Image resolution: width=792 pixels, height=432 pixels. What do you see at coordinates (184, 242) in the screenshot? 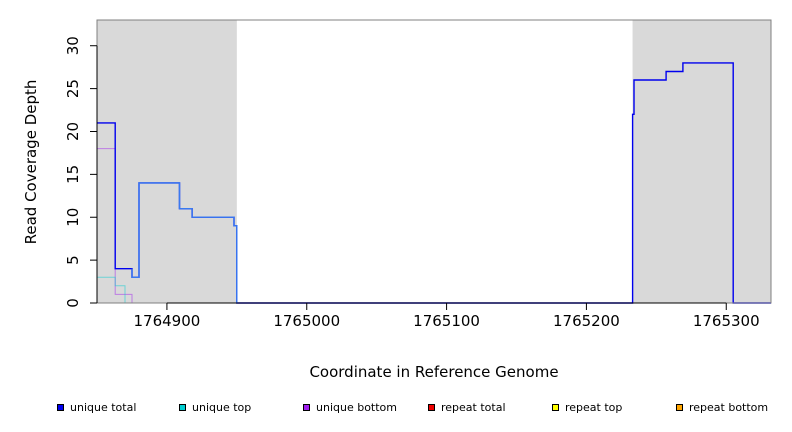
I see `series-line-overlay` at bounding box center [184, 242].